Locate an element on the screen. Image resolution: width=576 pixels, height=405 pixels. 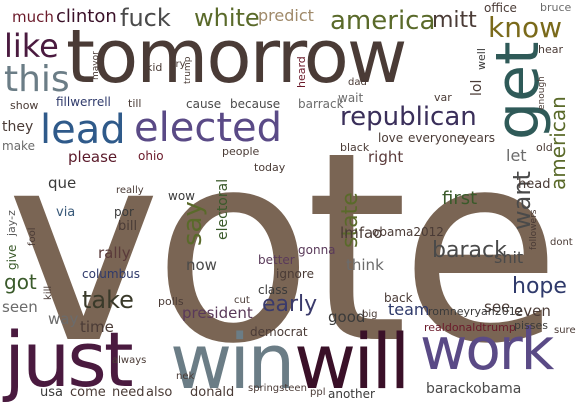
word-democrat: democrat is located at coordinates (279, 332).